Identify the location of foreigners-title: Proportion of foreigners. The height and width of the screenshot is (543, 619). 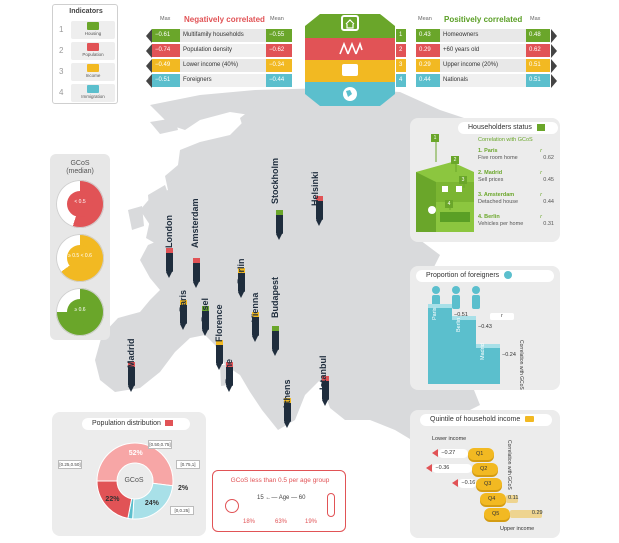
(485, 276).